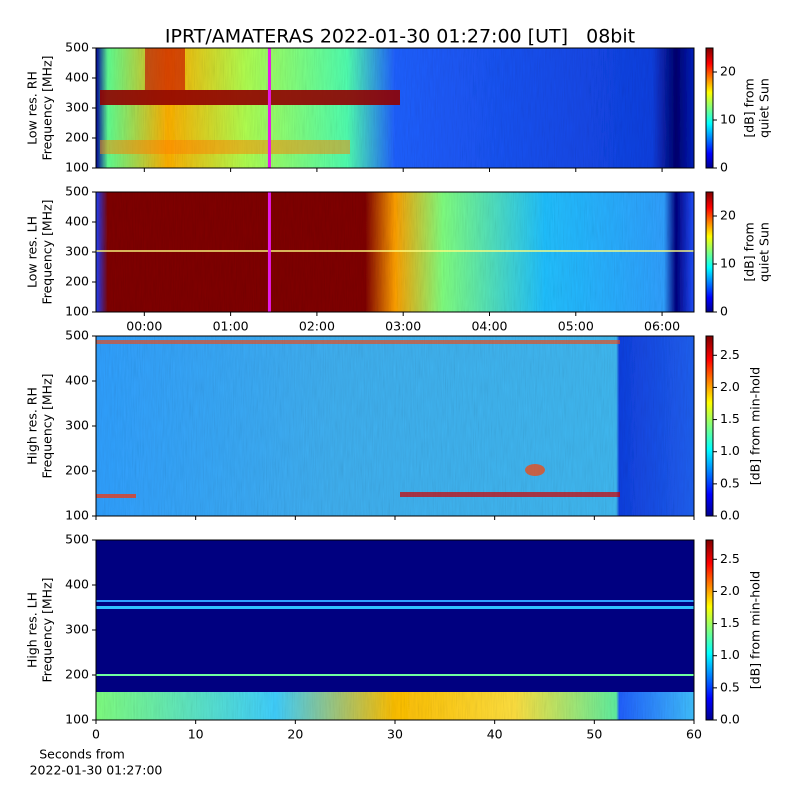 The width and height of the screenshot is (800, 800). I want to click on x-tick-label: 02:00, so click(317, 326).